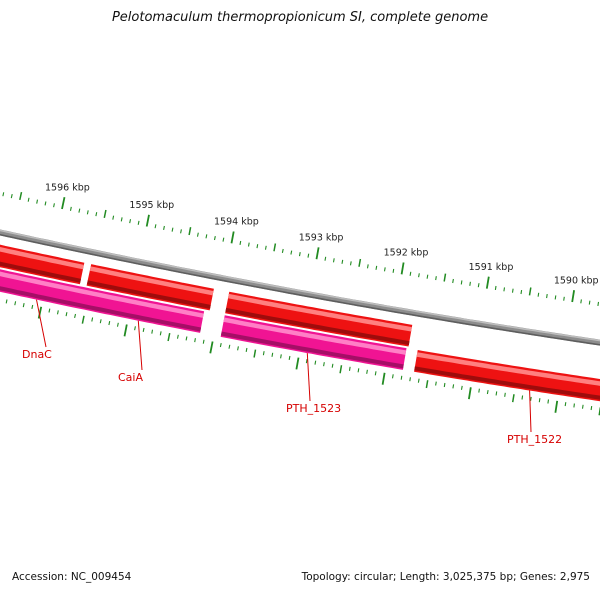 The height and width of the screenshot is (600, 600). What do you see at coordinates (67, 188) in the screenshot?
I see `ruler-label: 1596 kbp` at bounding box center [67, 188].